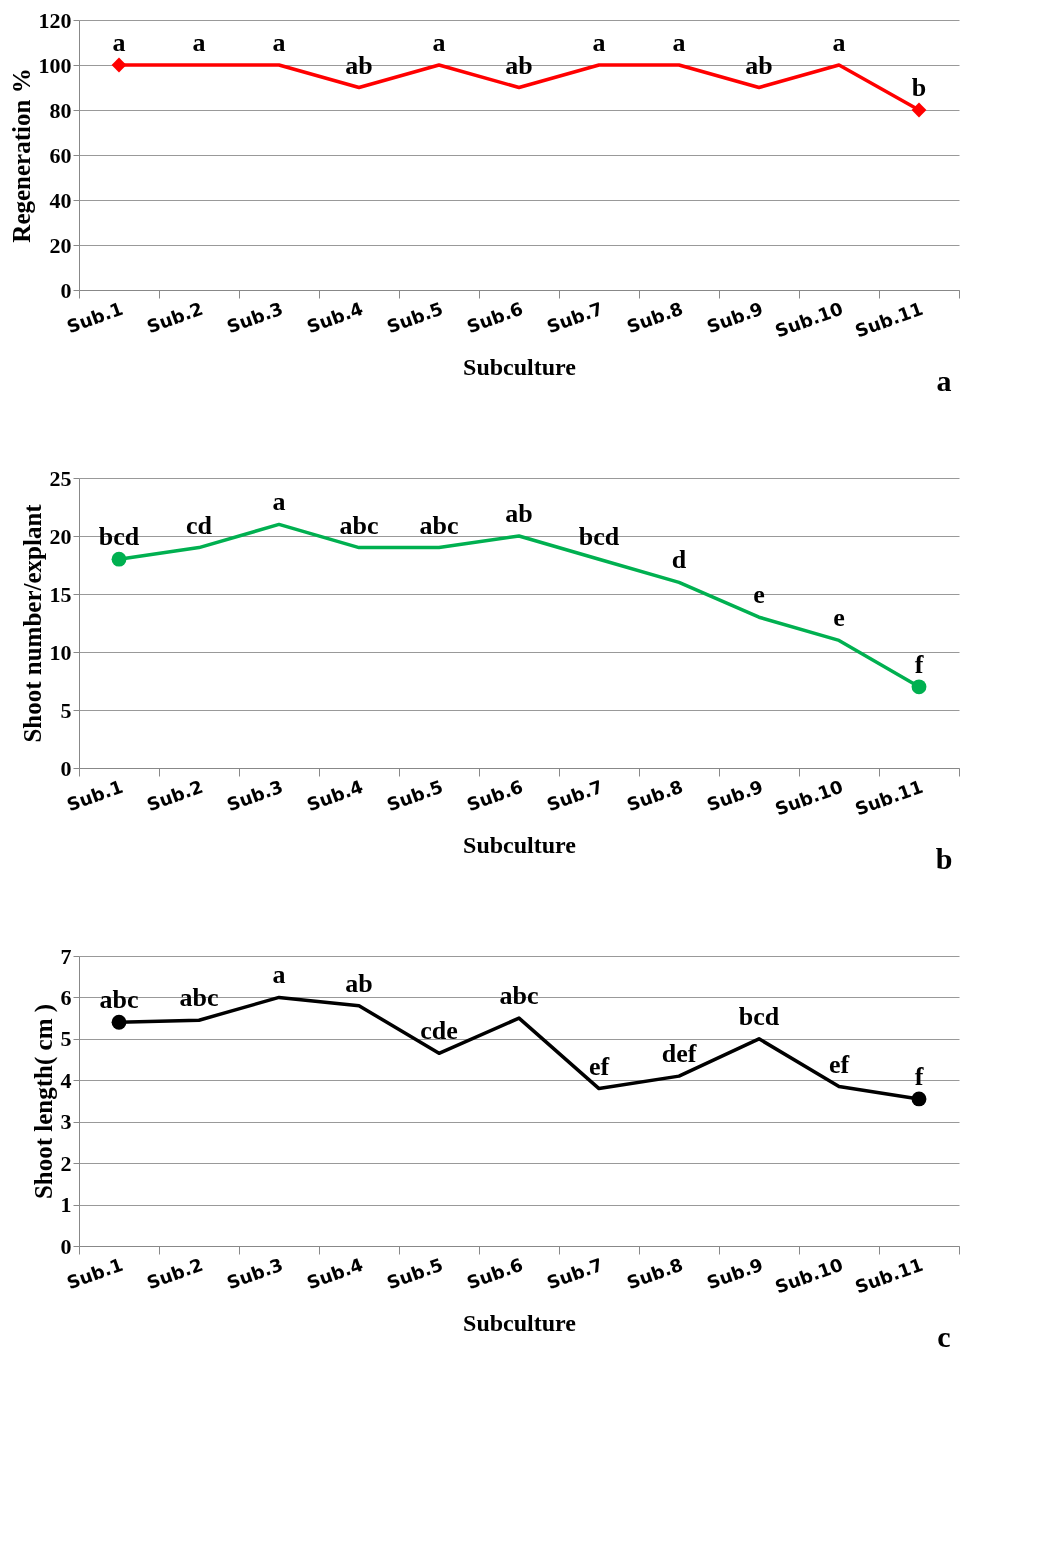 This screenshot has width=1055, height=1555. Describe the element at coordinates (66, 1122) in the screenshot. I see `y-tick-label: 3` at that location.